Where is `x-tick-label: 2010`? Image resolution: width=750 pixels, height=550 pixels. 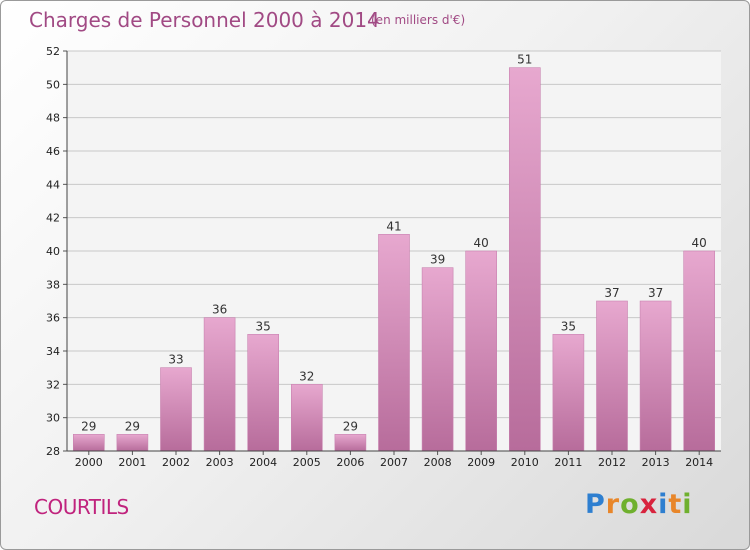
x-tick-label: 2010 is located at coordinates (525, 462).